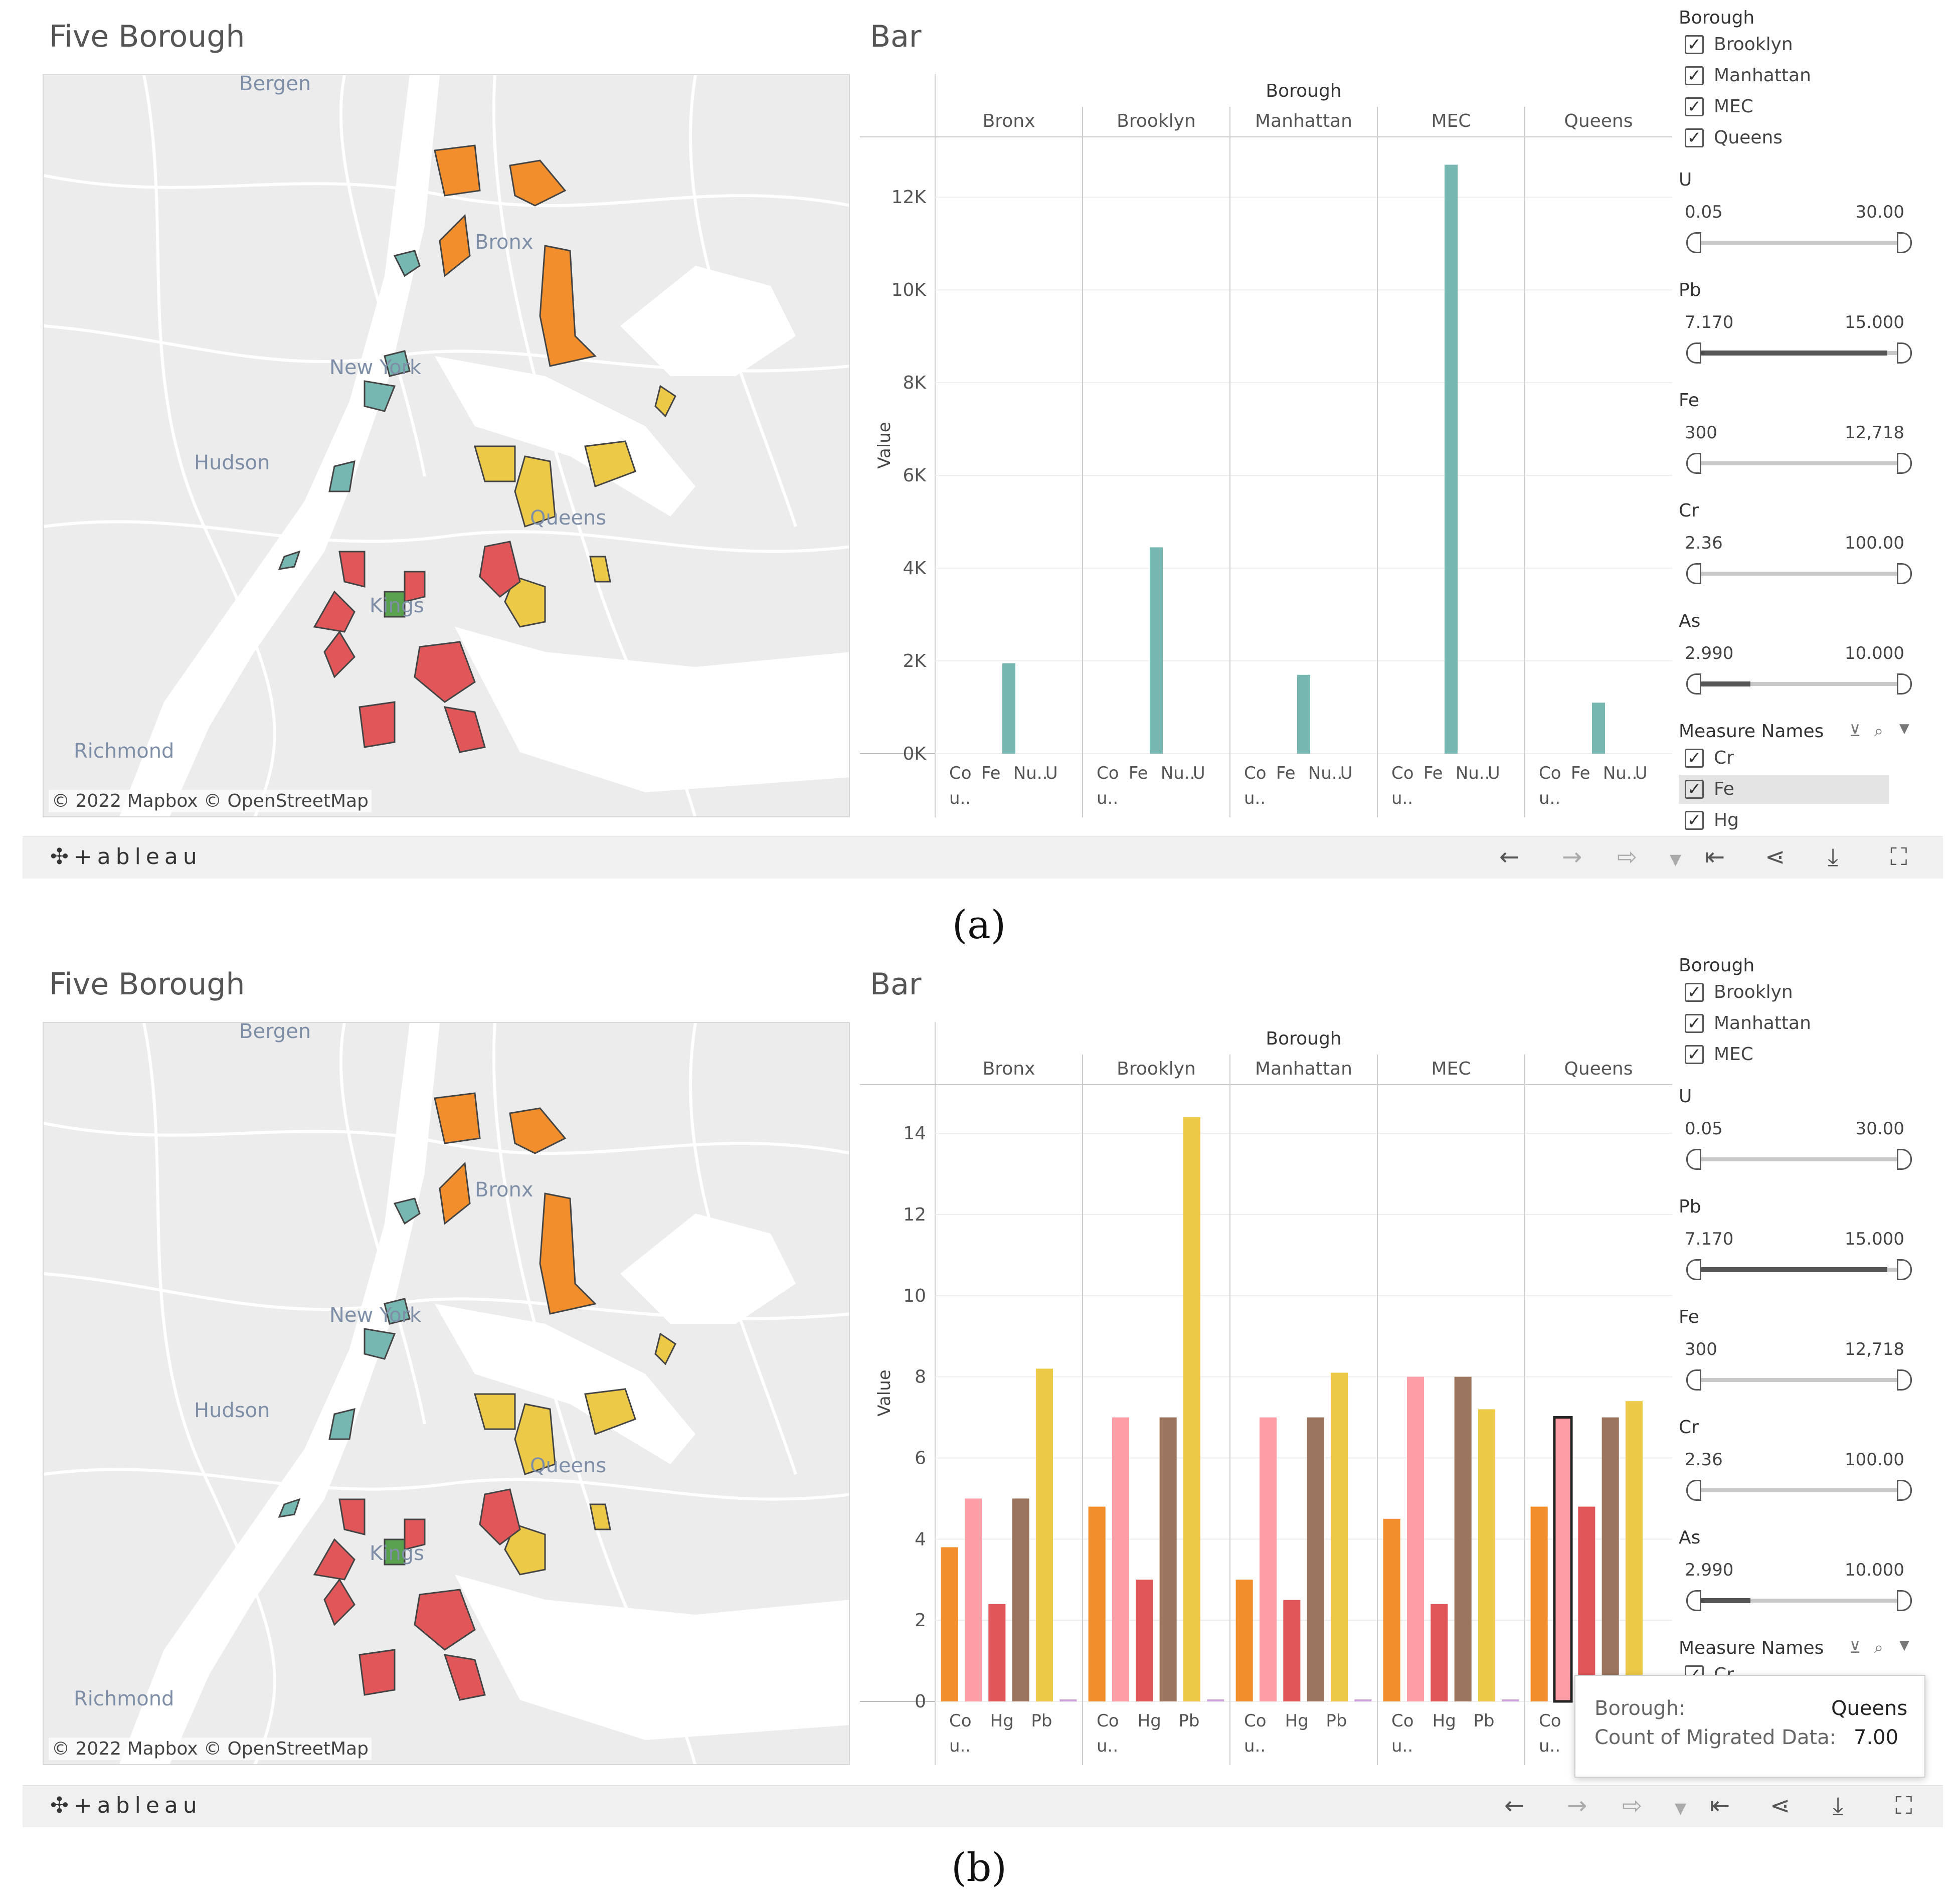 The image size is (1958, 1904). What do you see at coordinates (909, 197) in the screenshot?
I see `y-tick-label: 12K` at bounding box center [909, 197].